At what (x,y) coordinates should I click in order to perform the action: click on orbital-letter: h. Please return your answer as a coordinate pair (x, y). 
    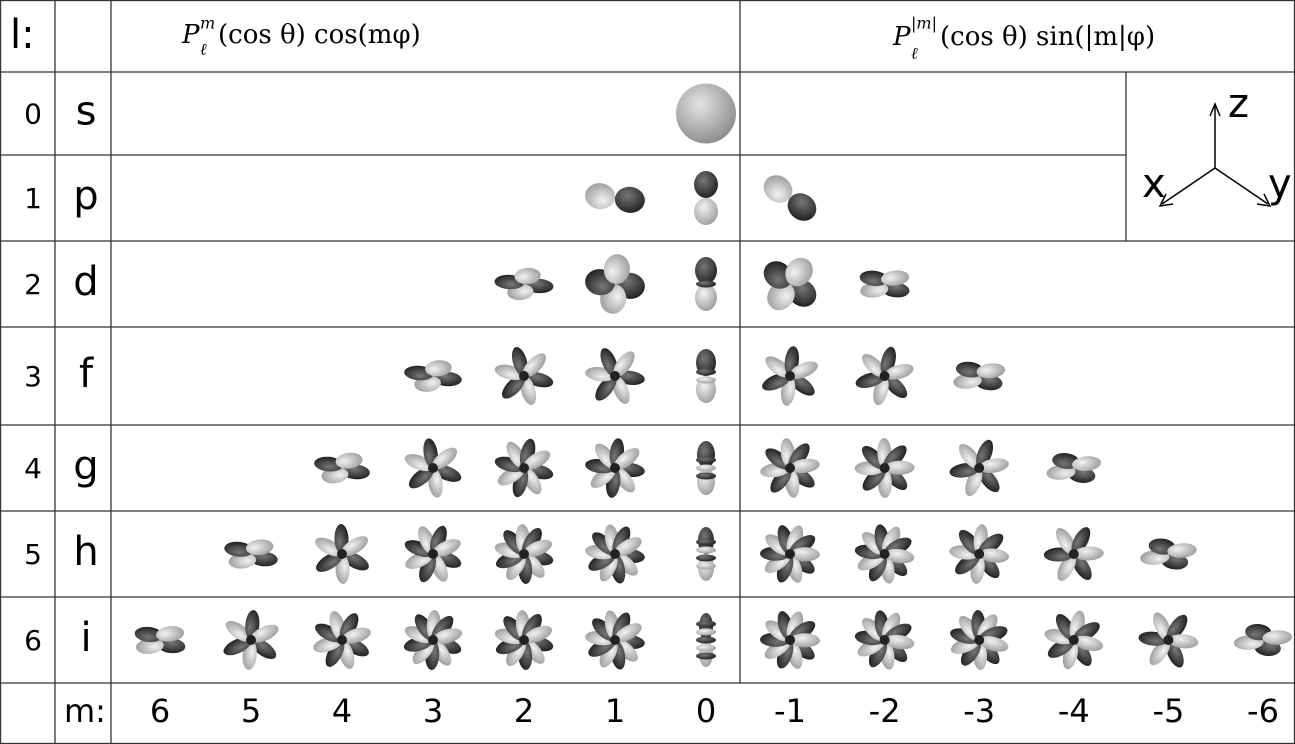
    Looking at the image, I should click on (85, 552).